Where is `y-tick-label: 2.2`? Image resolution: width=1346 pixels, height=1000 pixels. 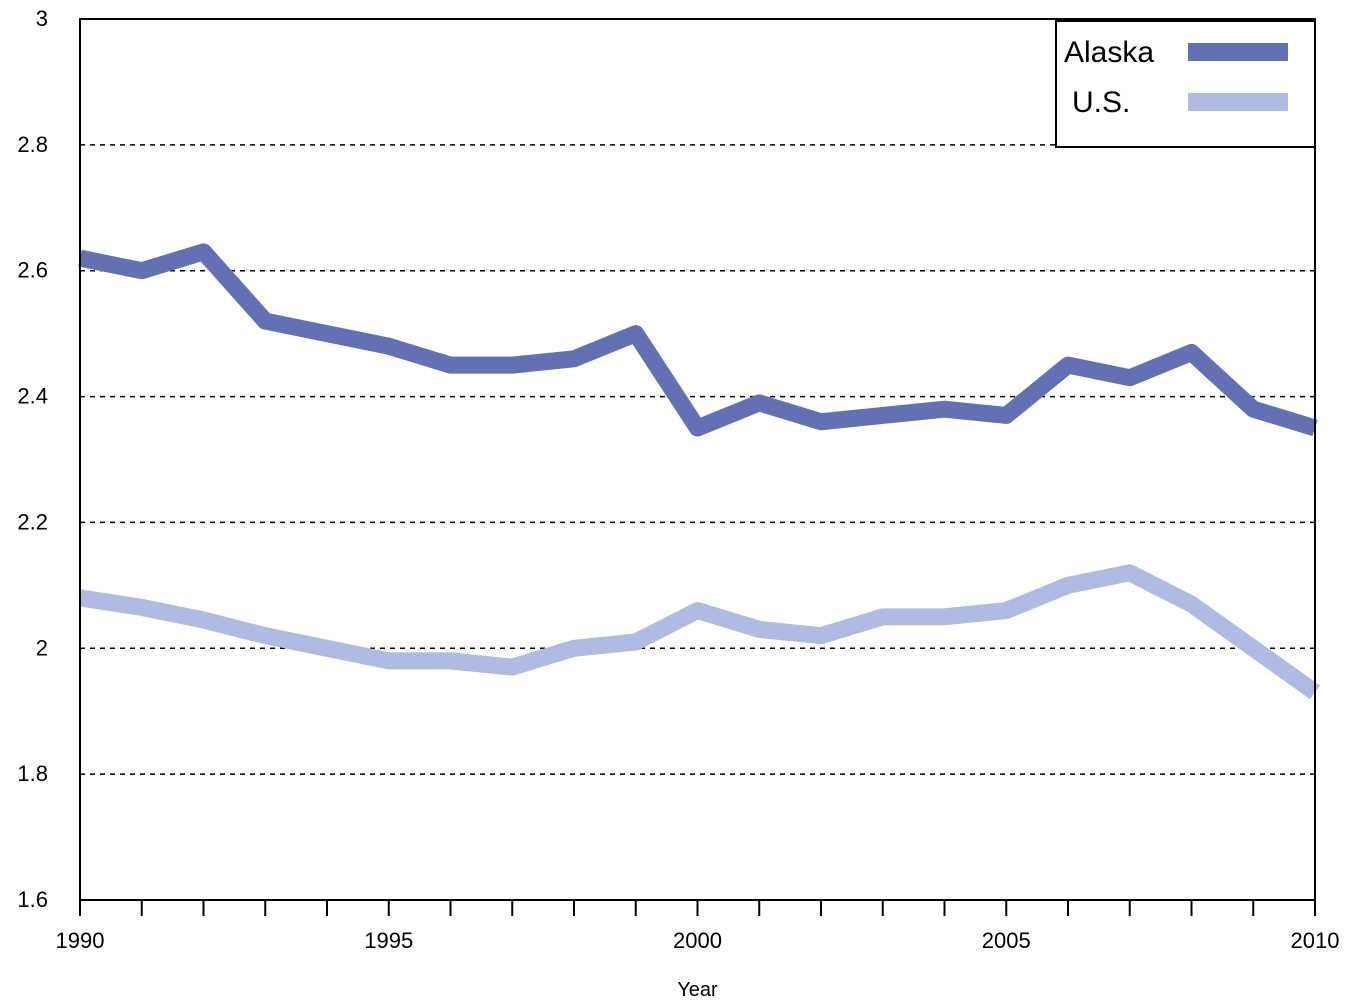 y-tick-label: 2.2 is located at coordinates (32, 521).